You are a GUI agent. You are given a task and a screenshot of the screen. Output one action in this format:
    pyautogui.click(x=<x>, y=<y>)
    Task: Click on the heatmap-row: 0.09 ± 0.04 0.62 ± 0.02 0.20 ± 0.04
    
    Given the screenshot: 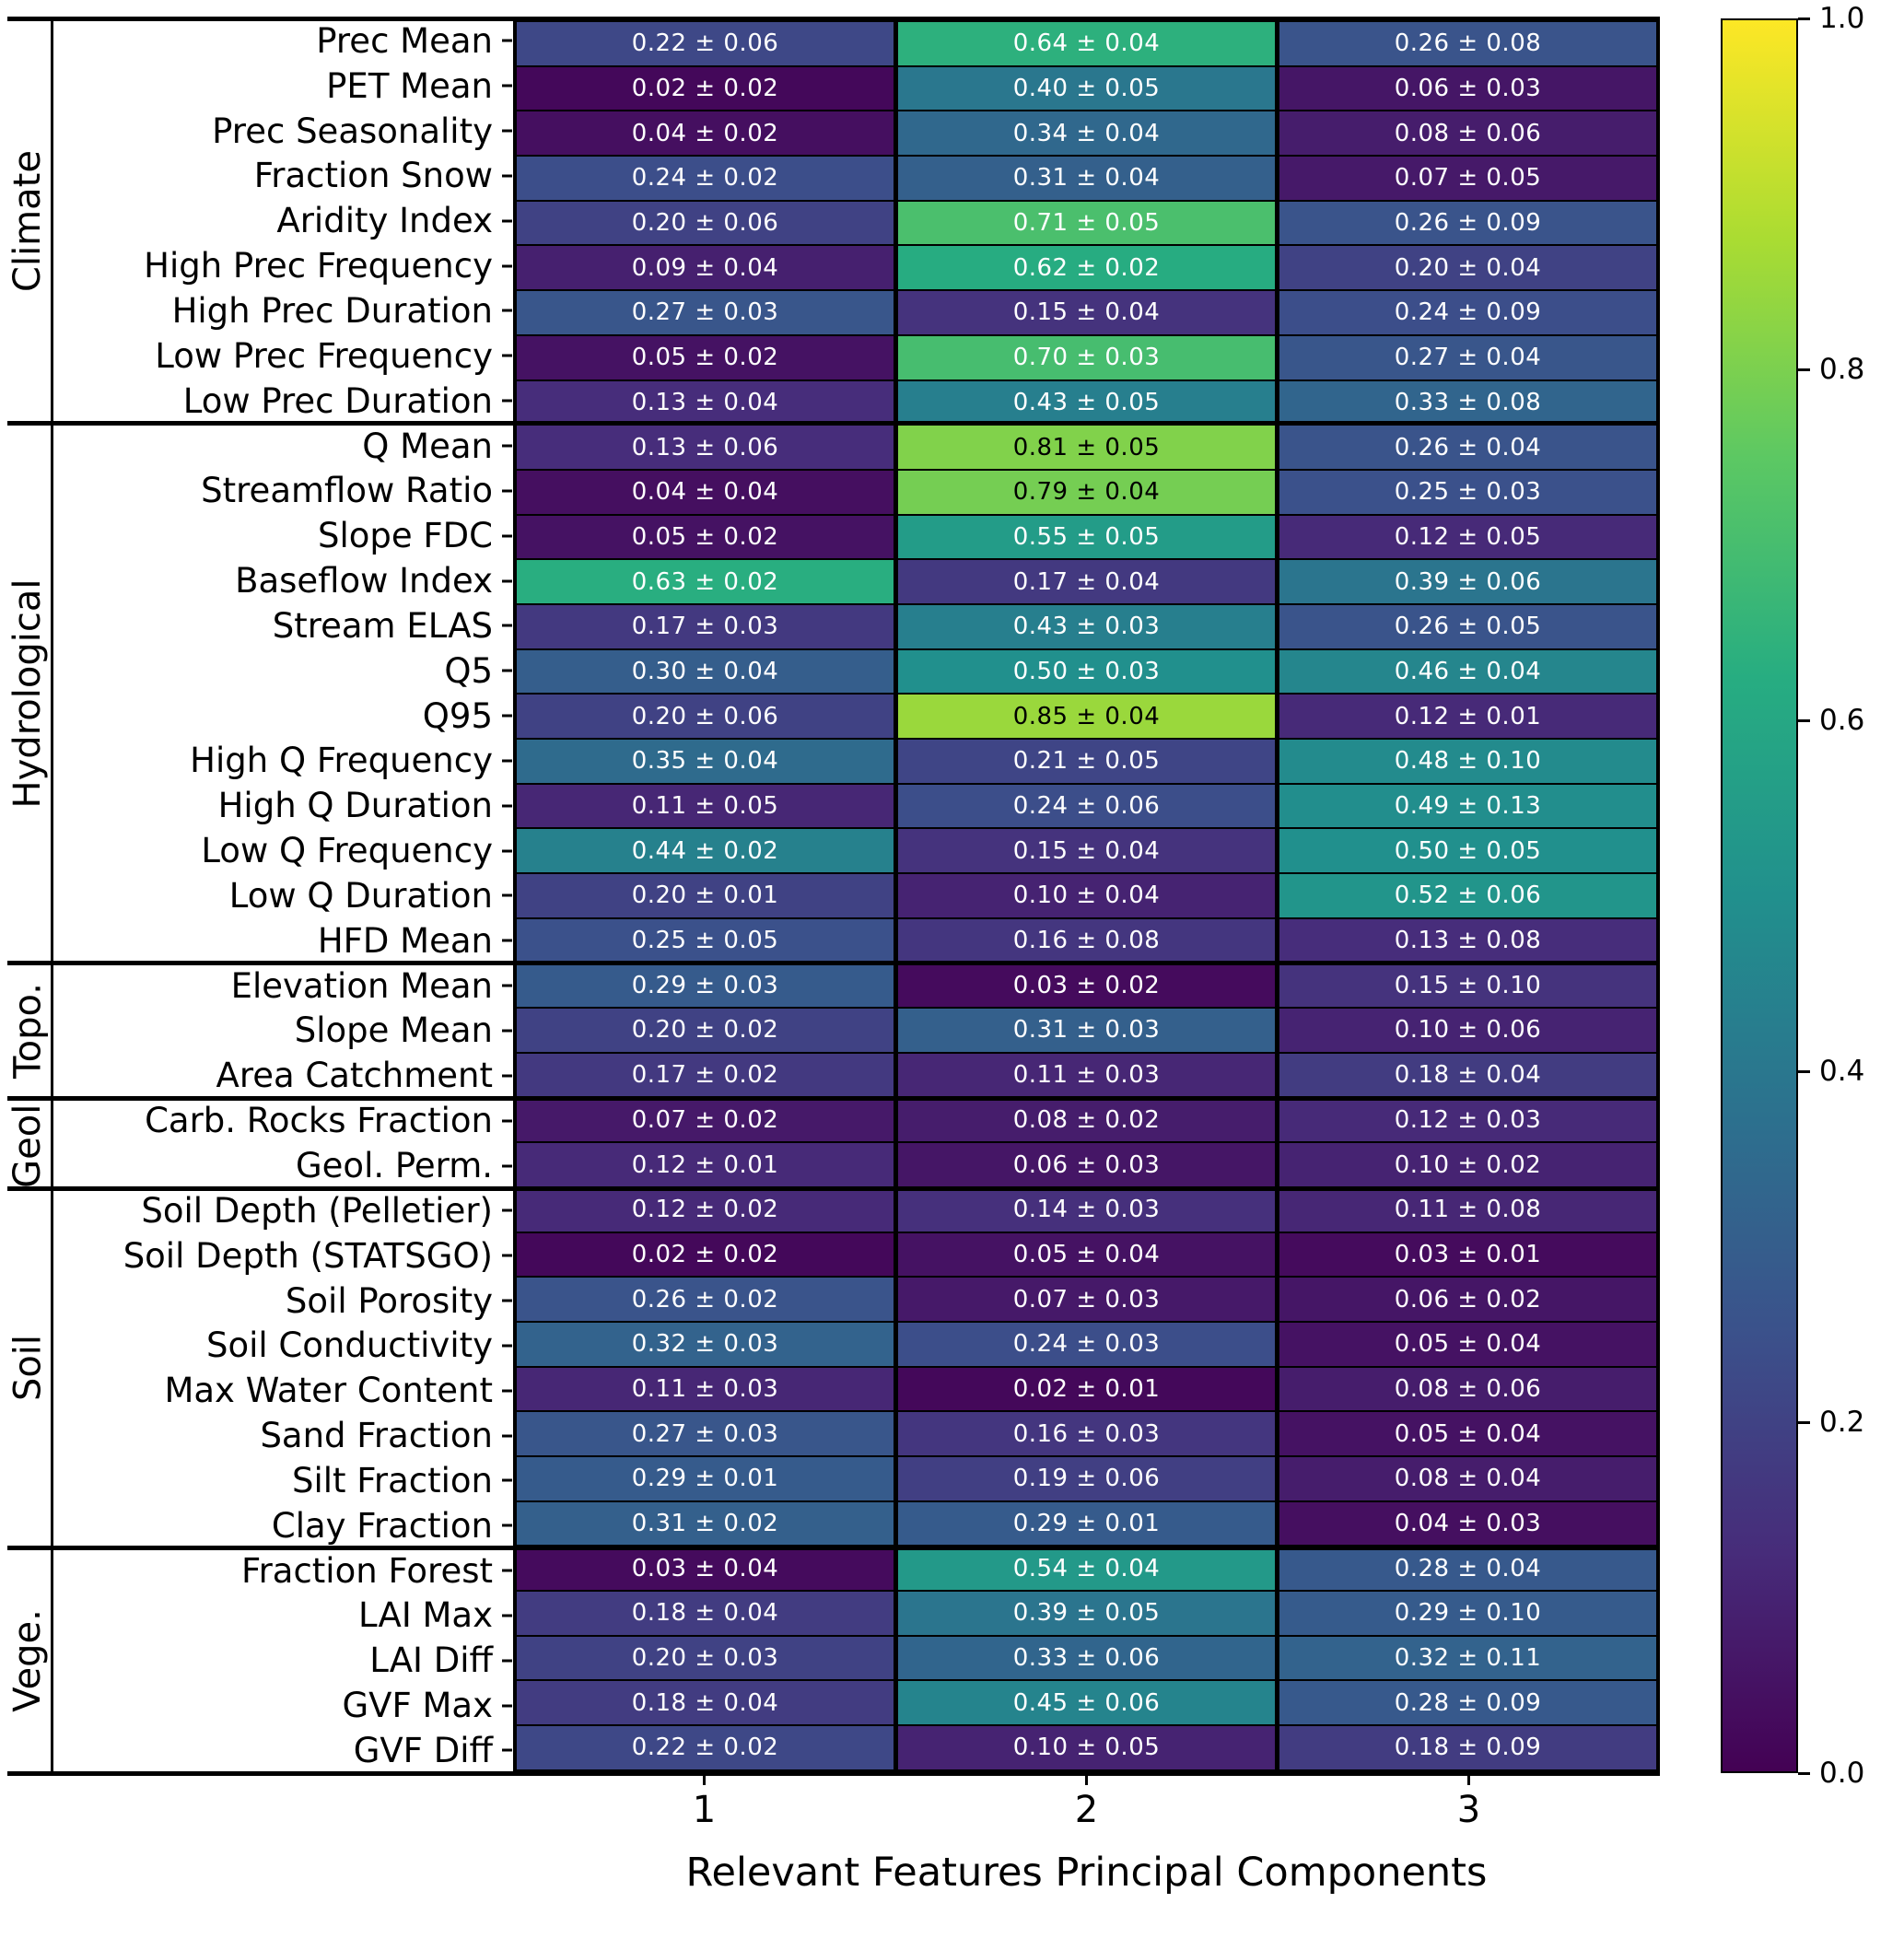 What is the action you would take?
    pyautogui.click(x=1086, y=267)
    